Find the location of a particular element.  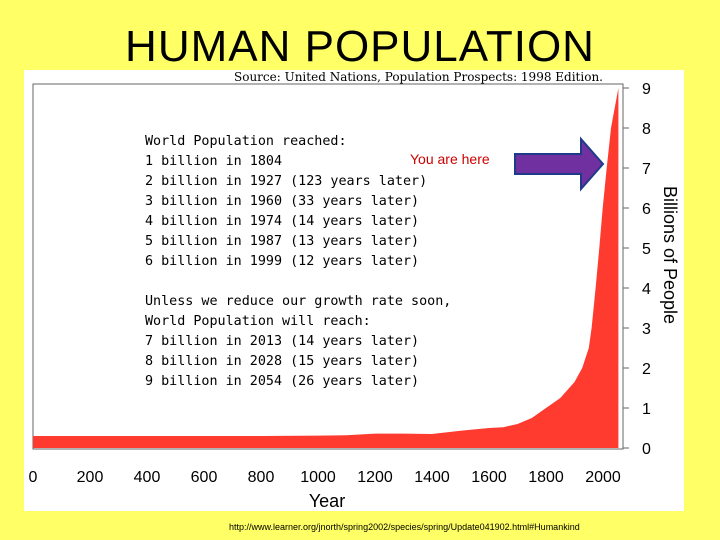

reached-line: 4 billion in 1974 (14 years later) is located at coordinates (282, 221).